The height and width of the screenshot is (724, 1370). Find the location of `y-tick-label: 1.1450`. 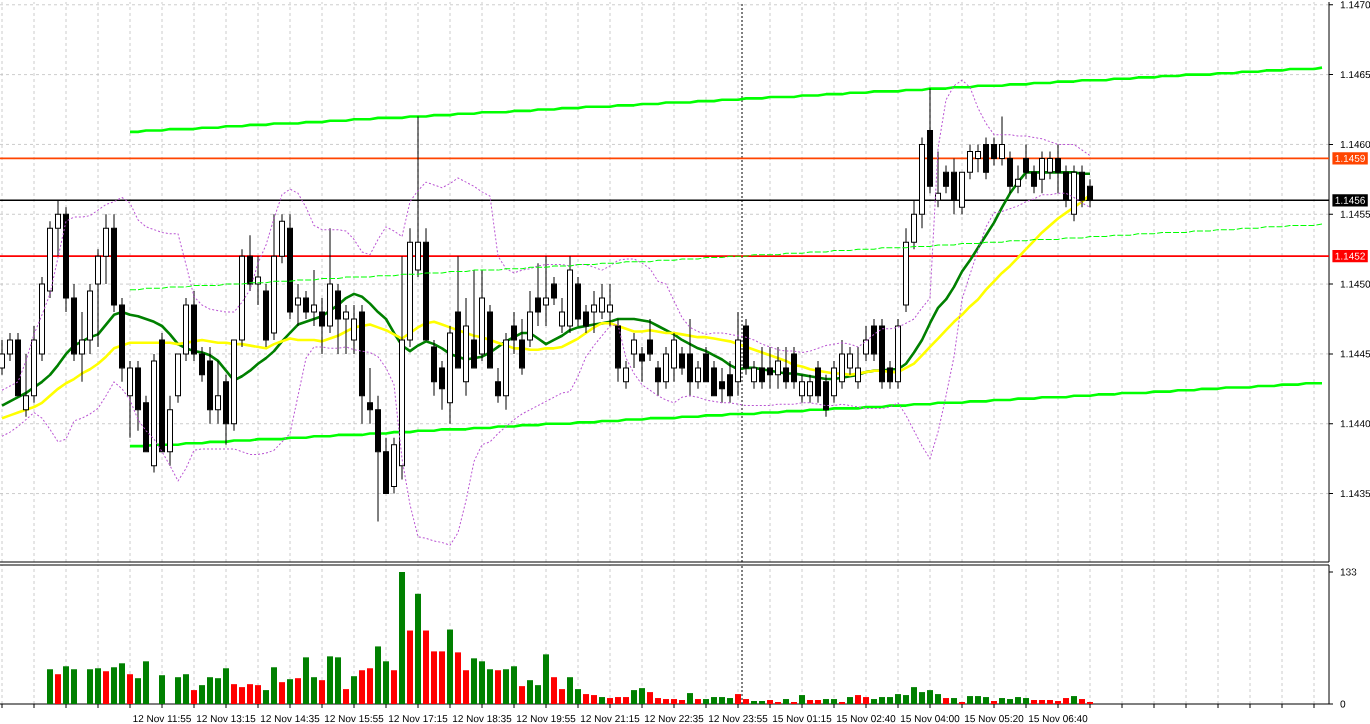

y-tick-label: 1.1450 is located at coordinates (1355, 284).